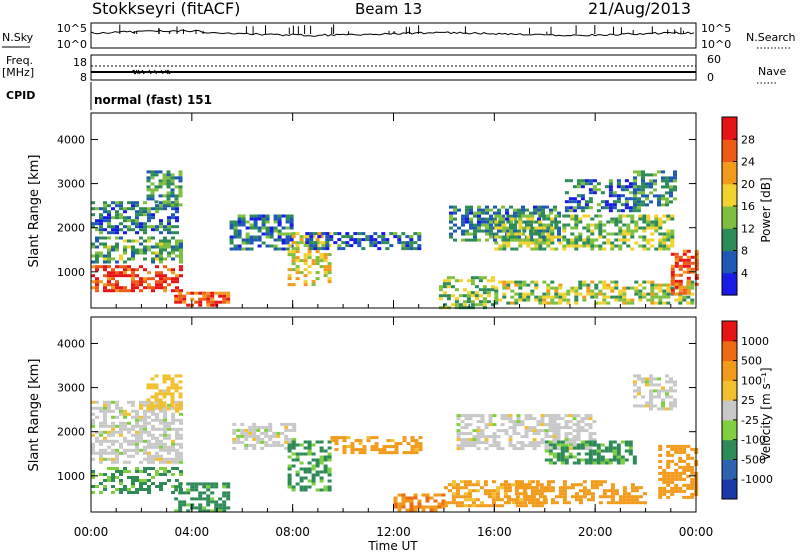 This screenshot has width=800, height=554. I want to click on velocity-colorbar-tick-label: 25, so click(748, 400).